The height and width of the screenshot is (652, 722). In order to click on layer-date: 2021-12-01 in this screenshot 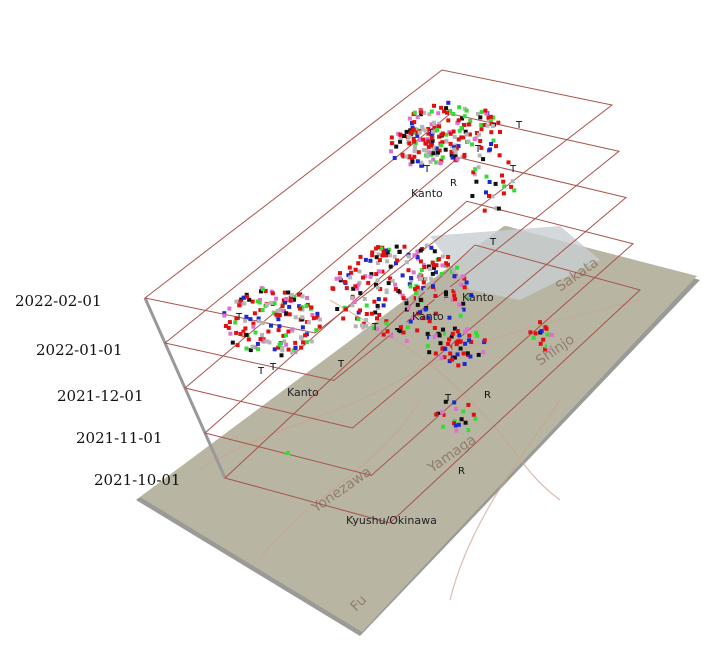, I will do `click(100, 396)`.